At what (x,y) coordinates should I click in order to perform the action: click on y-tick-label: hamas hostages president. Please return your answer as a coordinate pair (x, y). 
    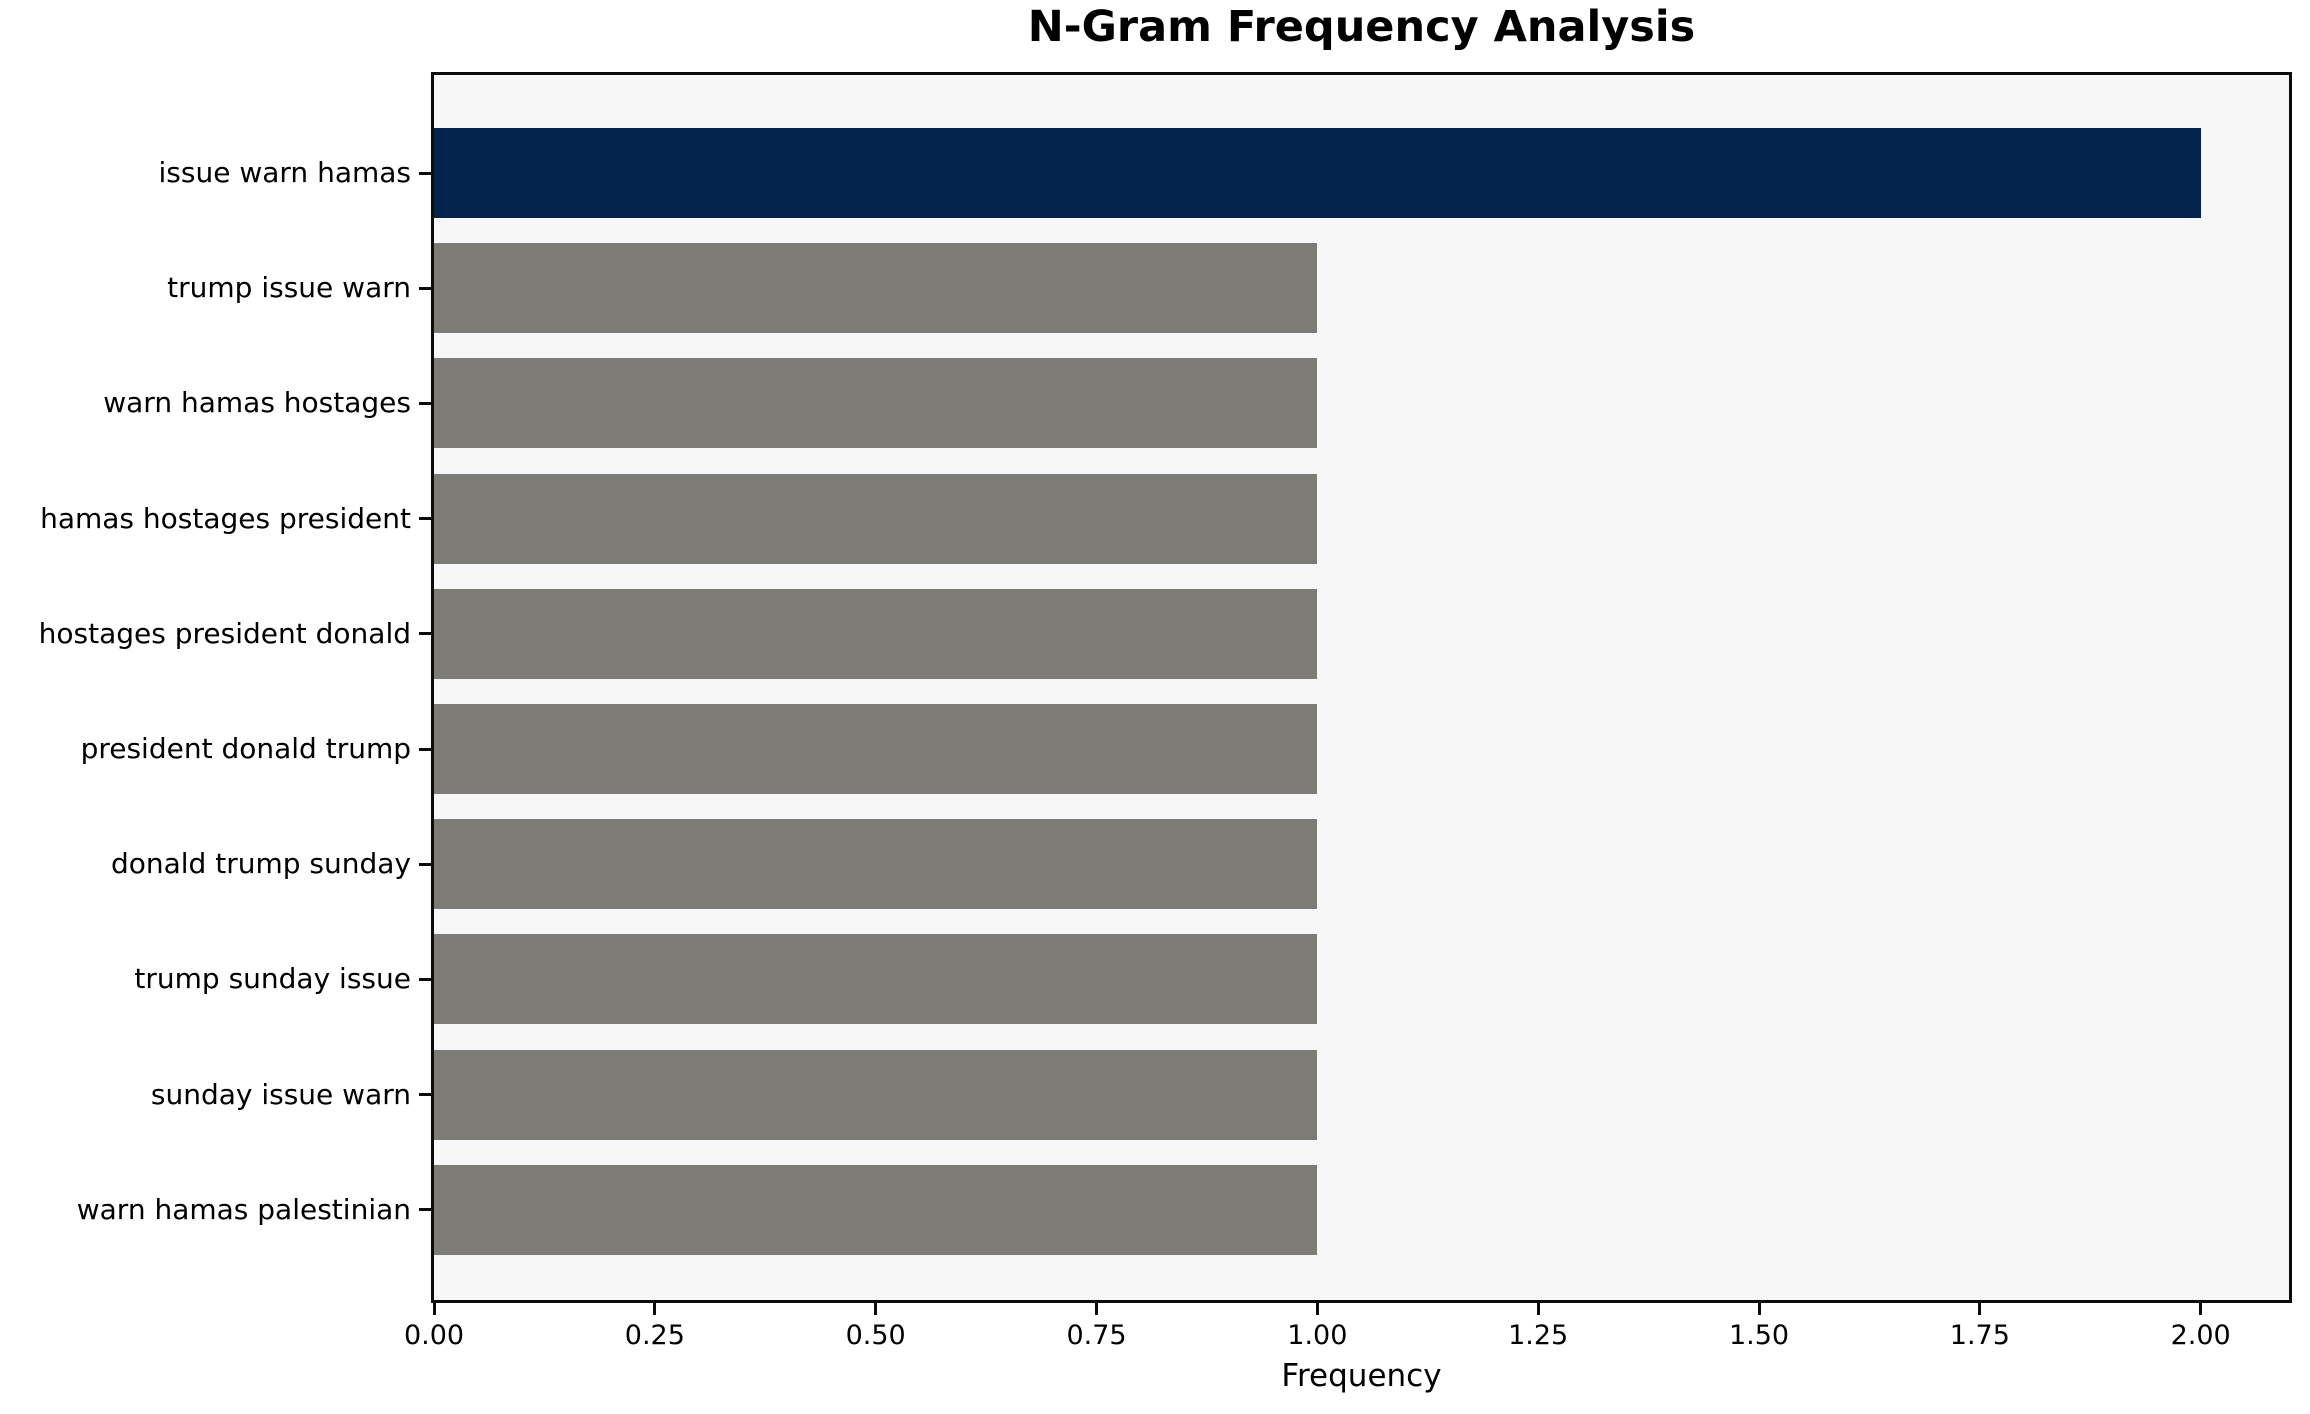
    Looking at the image, I should click on (225, 518).